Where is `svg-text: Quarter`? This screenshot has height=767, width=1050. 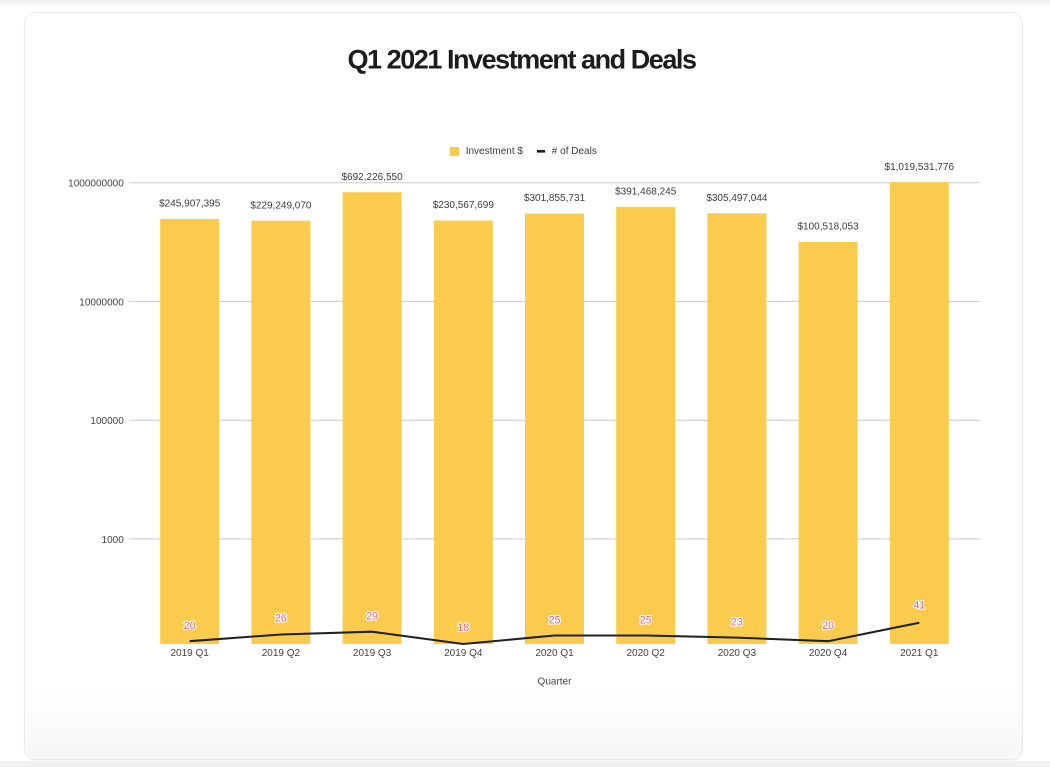
svg-text: Quarter is located at coordinates (555, 681).